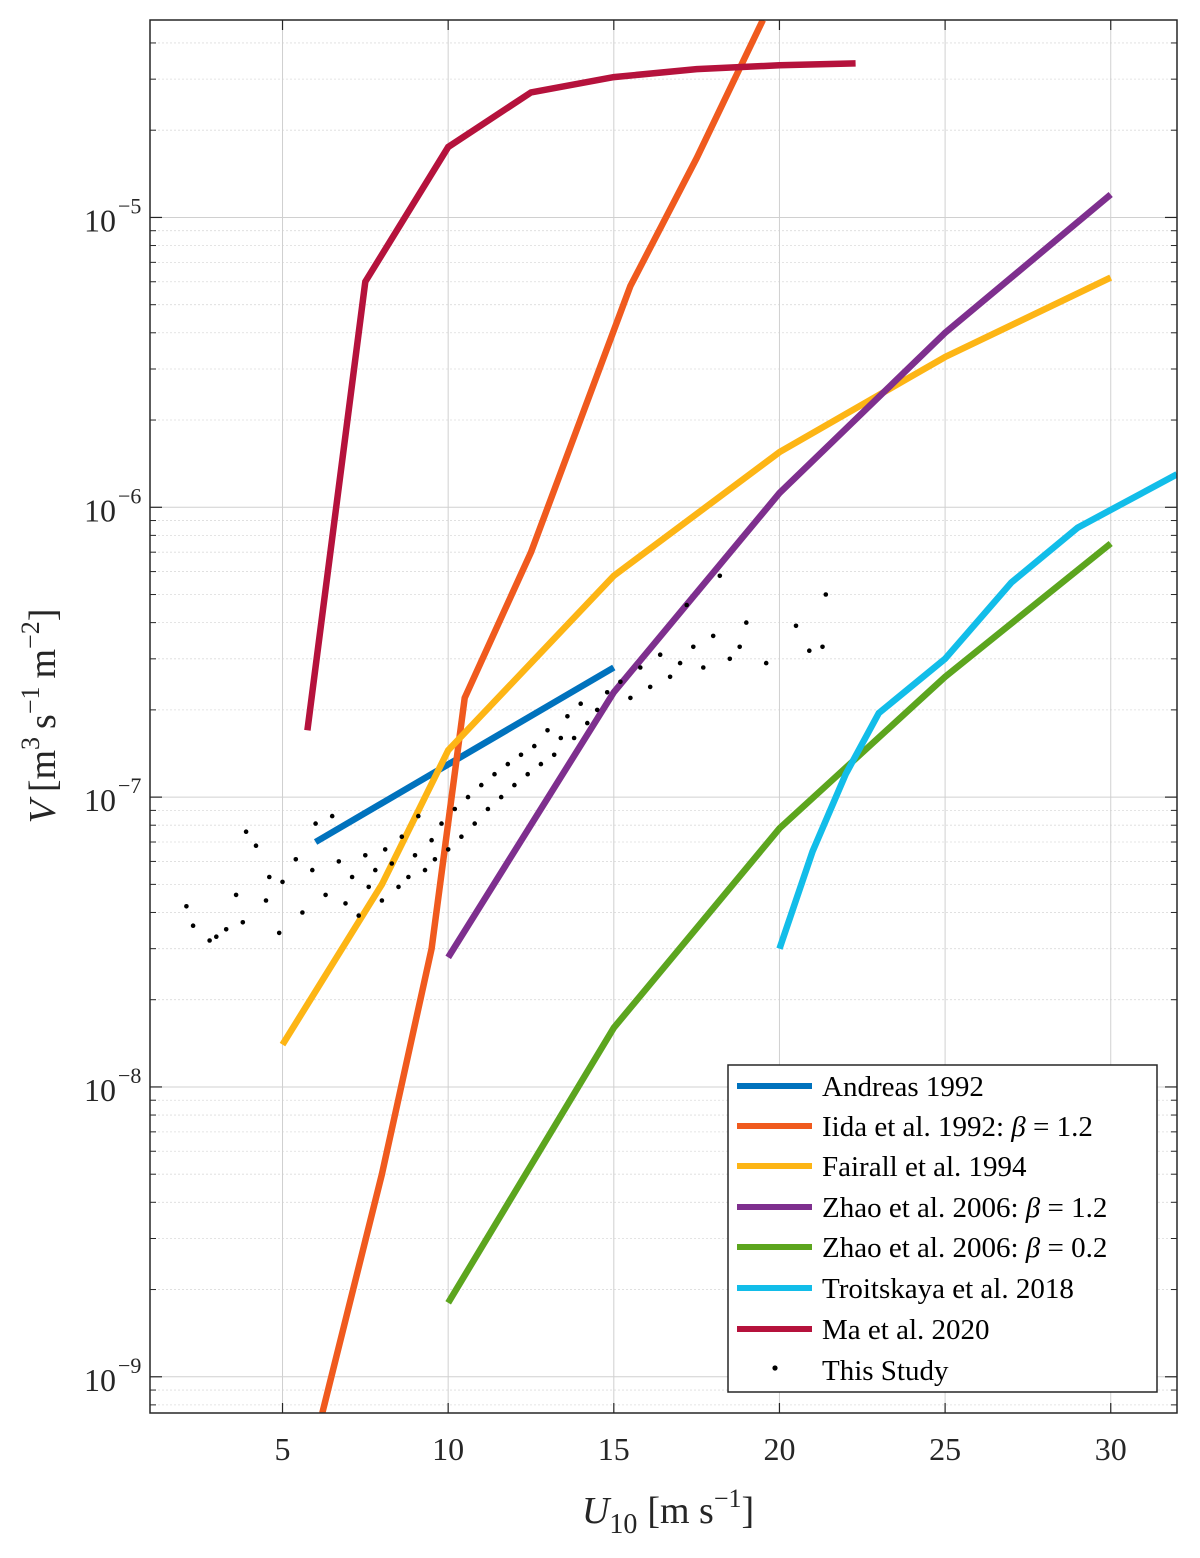  Describe the element at coordinates (1073, 1208) in the screenshot. I see `legend-label-zhao12-value: = 1.2` at that location.